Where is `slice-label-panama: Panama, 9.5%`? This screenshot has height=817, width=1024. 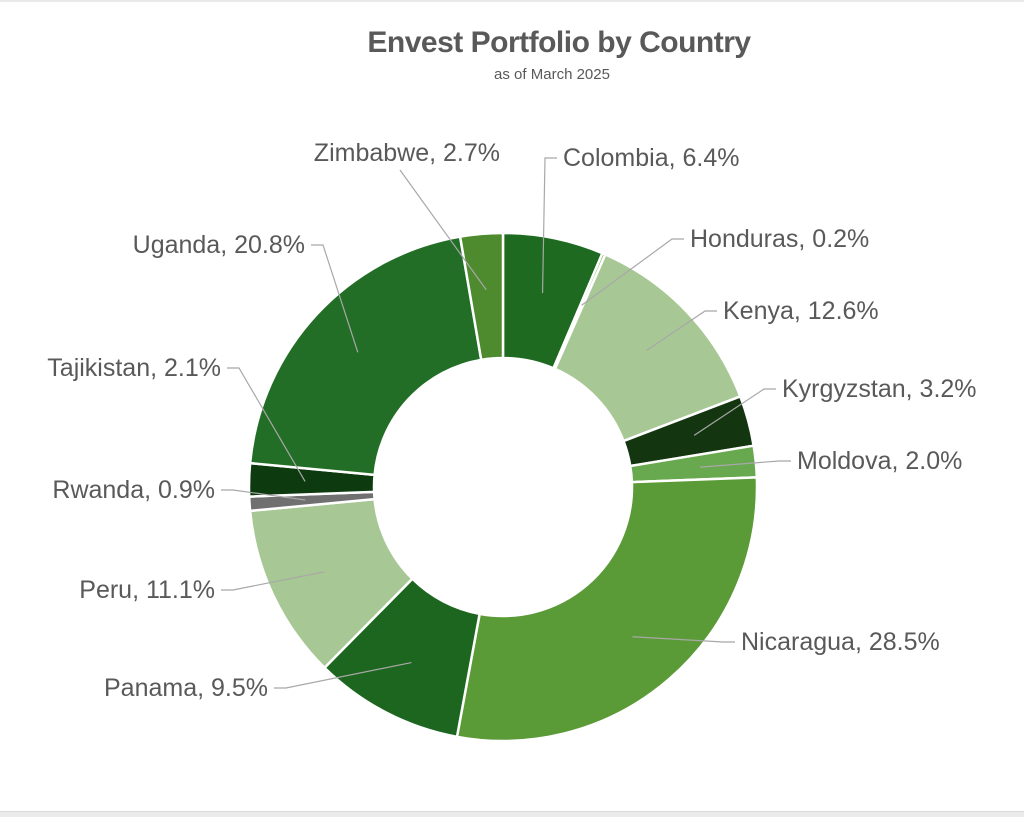
slice-label-panama: Panama, 9.5% is located at coordinates (186, 688).